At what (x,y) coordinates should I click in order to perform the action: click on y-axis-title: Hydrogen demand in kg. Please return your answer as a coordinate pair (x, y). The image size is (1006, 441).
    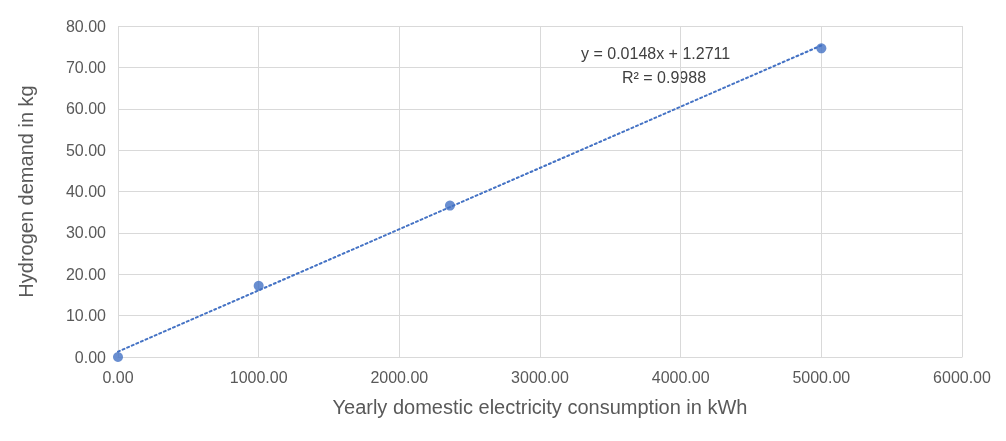
    Looking at the image, I should click on (26, 191).